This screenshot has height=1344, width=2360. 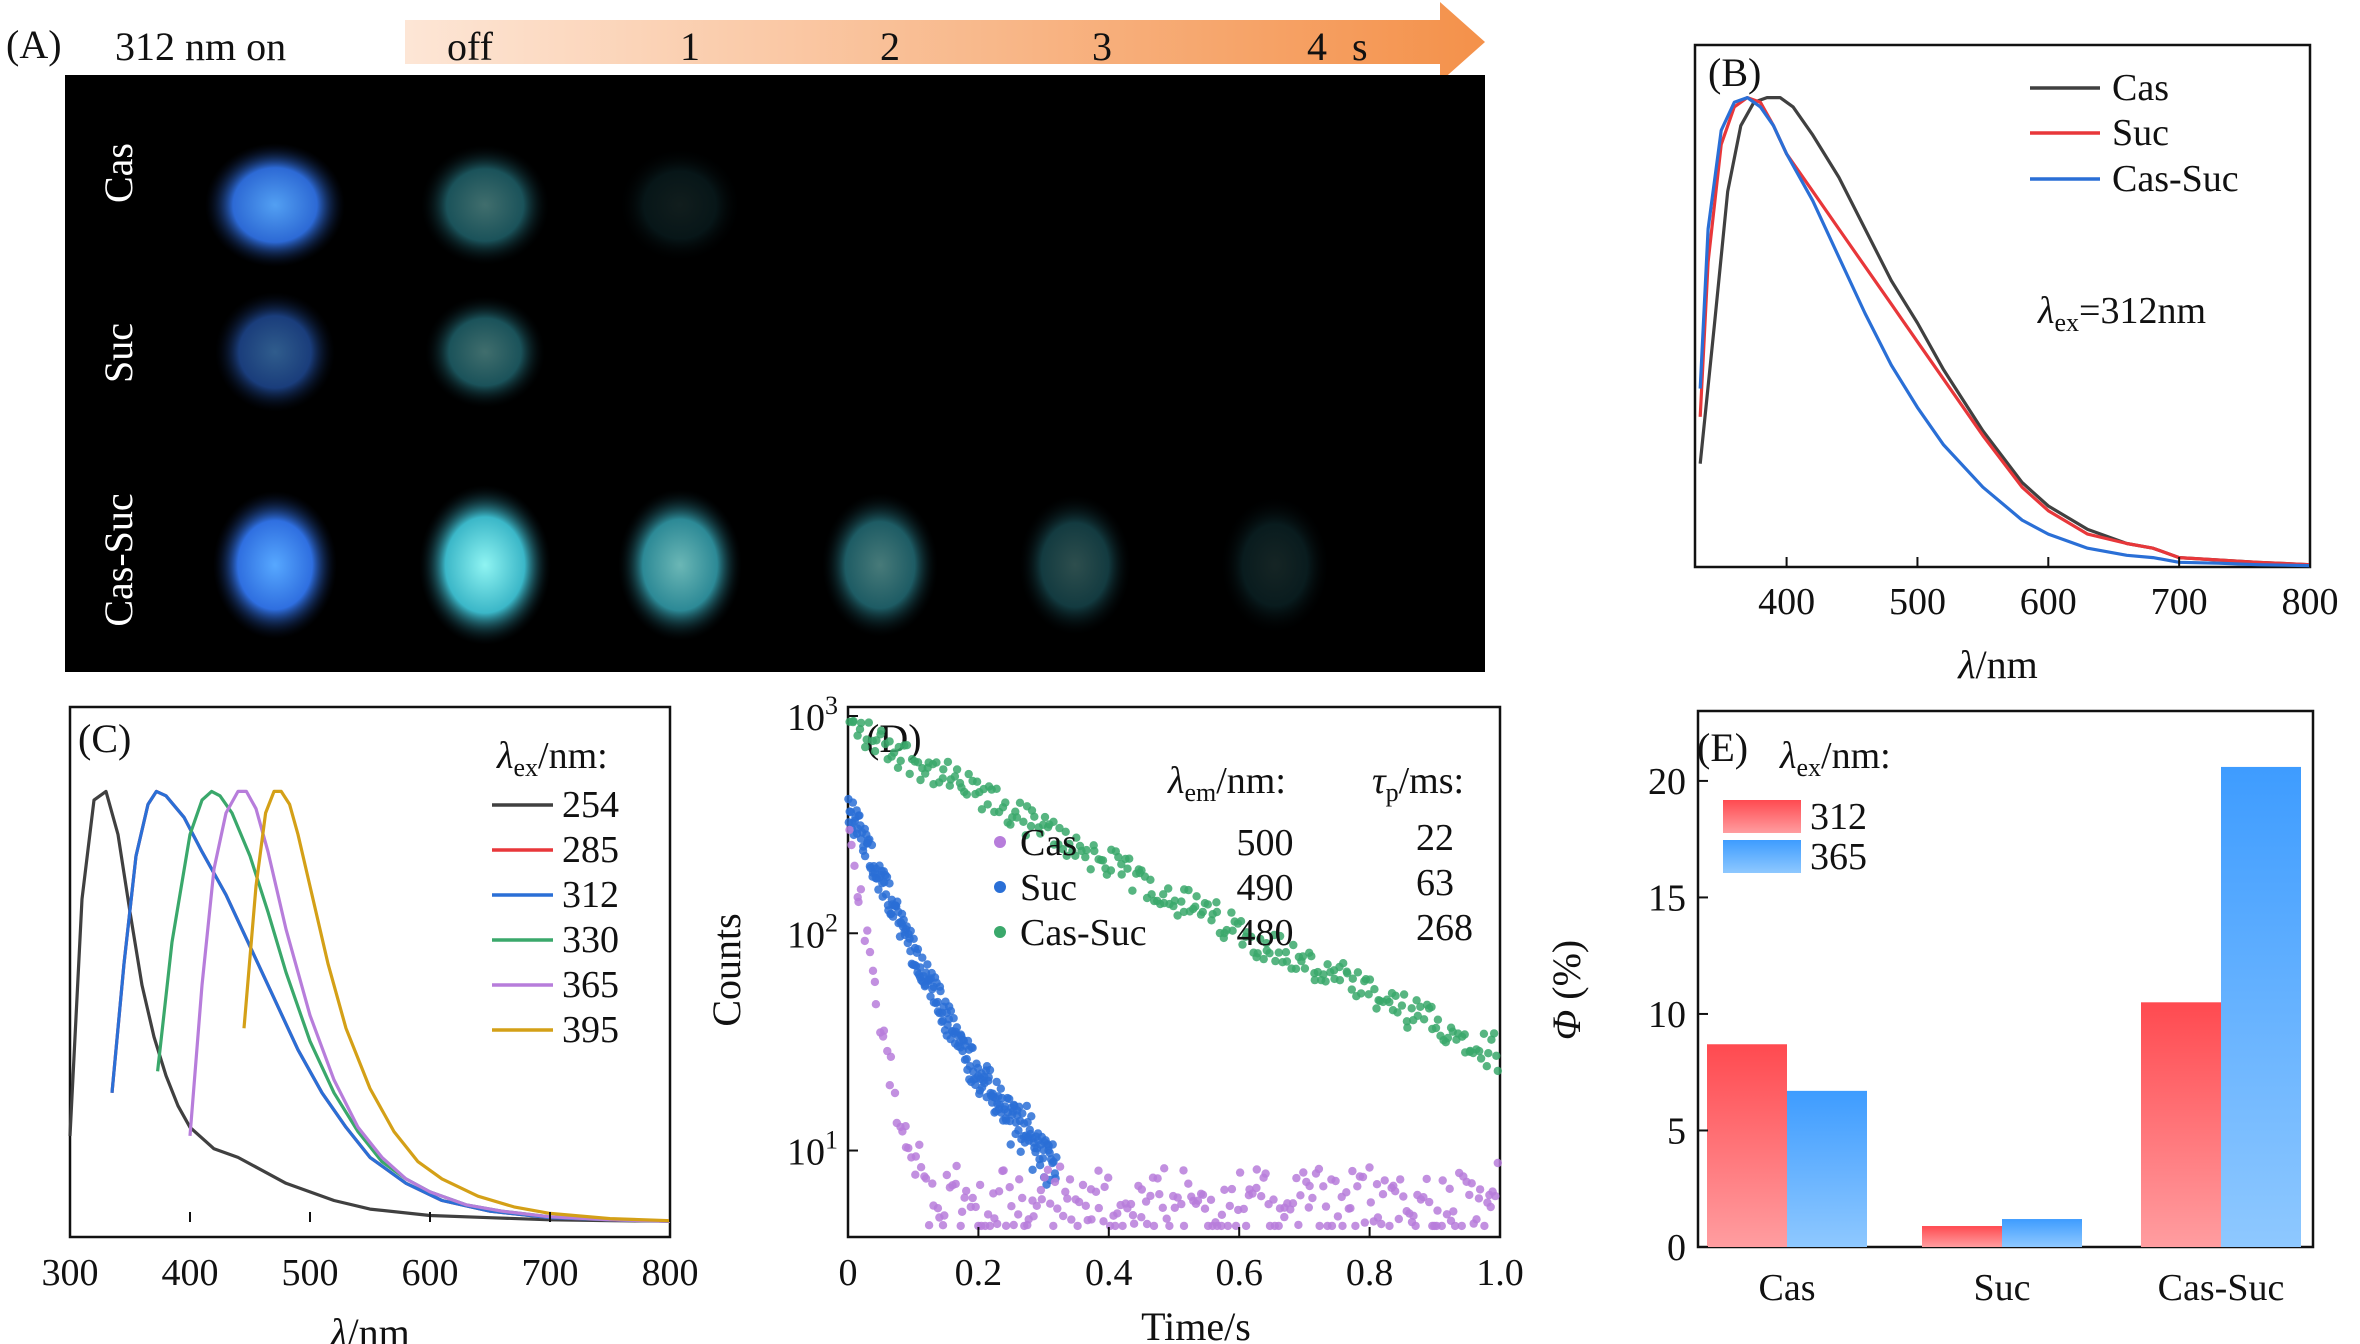 What do you see at coordinates (104, 738) in the screenshot?
I see `panel-c-label: (C)` at bounding box center [104, 738].